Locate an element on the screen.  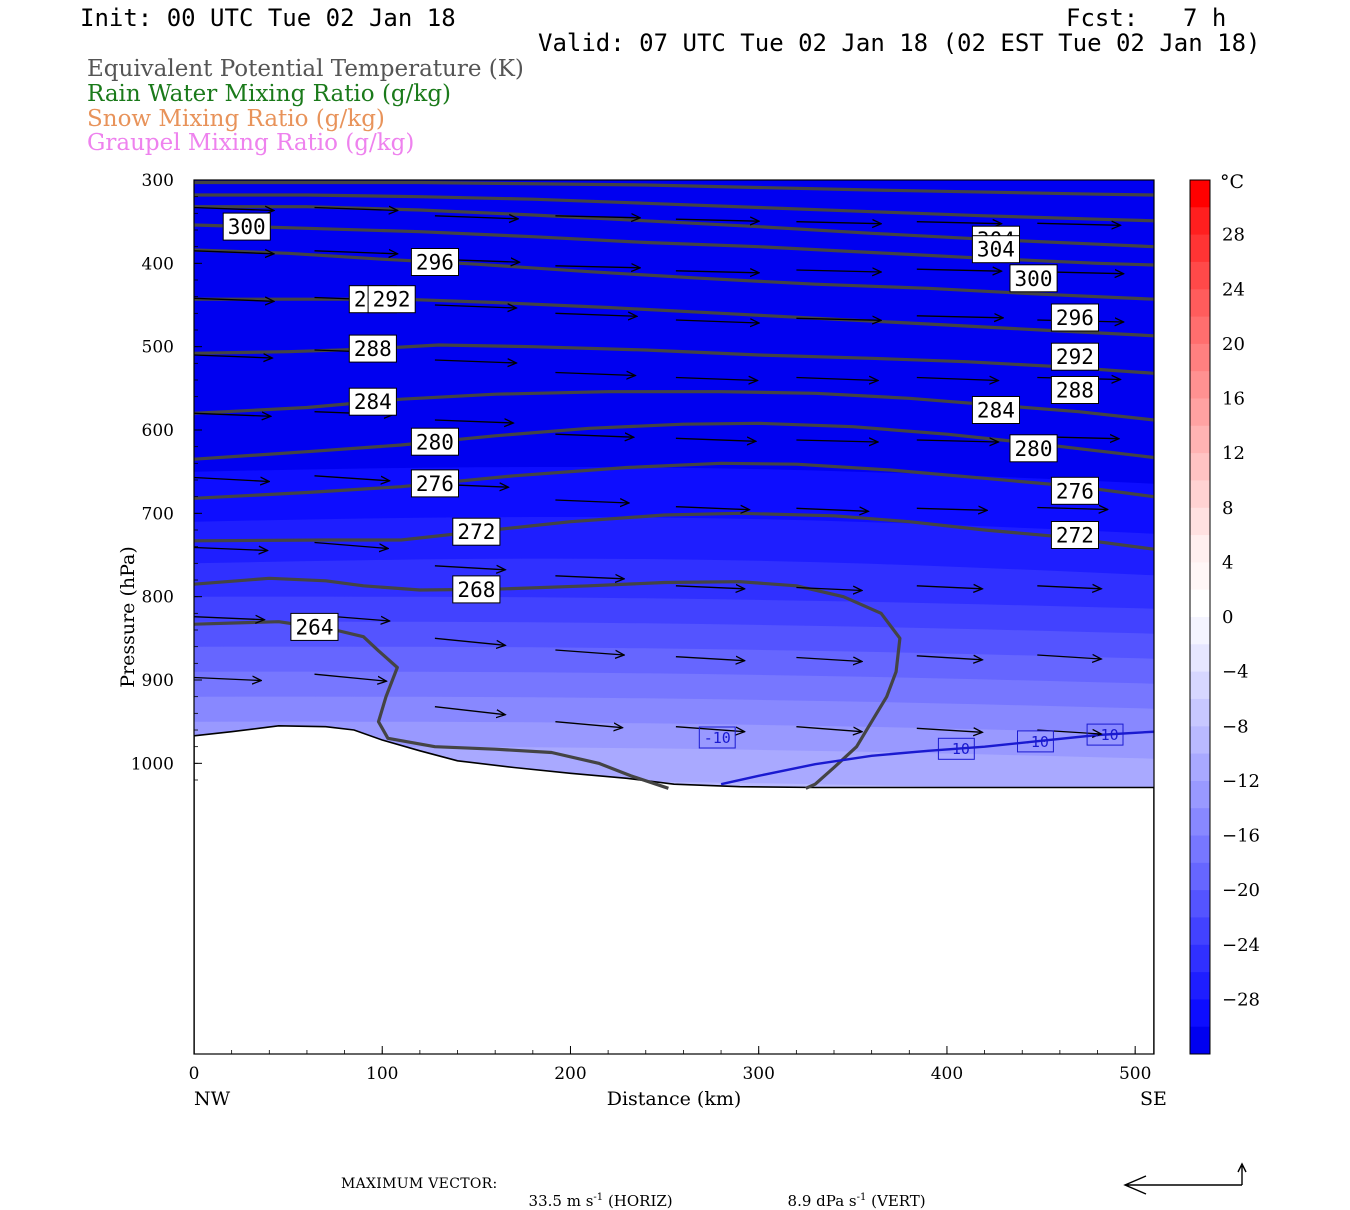
theta-e-label-276: 276 is located at coordinates (434, 483).